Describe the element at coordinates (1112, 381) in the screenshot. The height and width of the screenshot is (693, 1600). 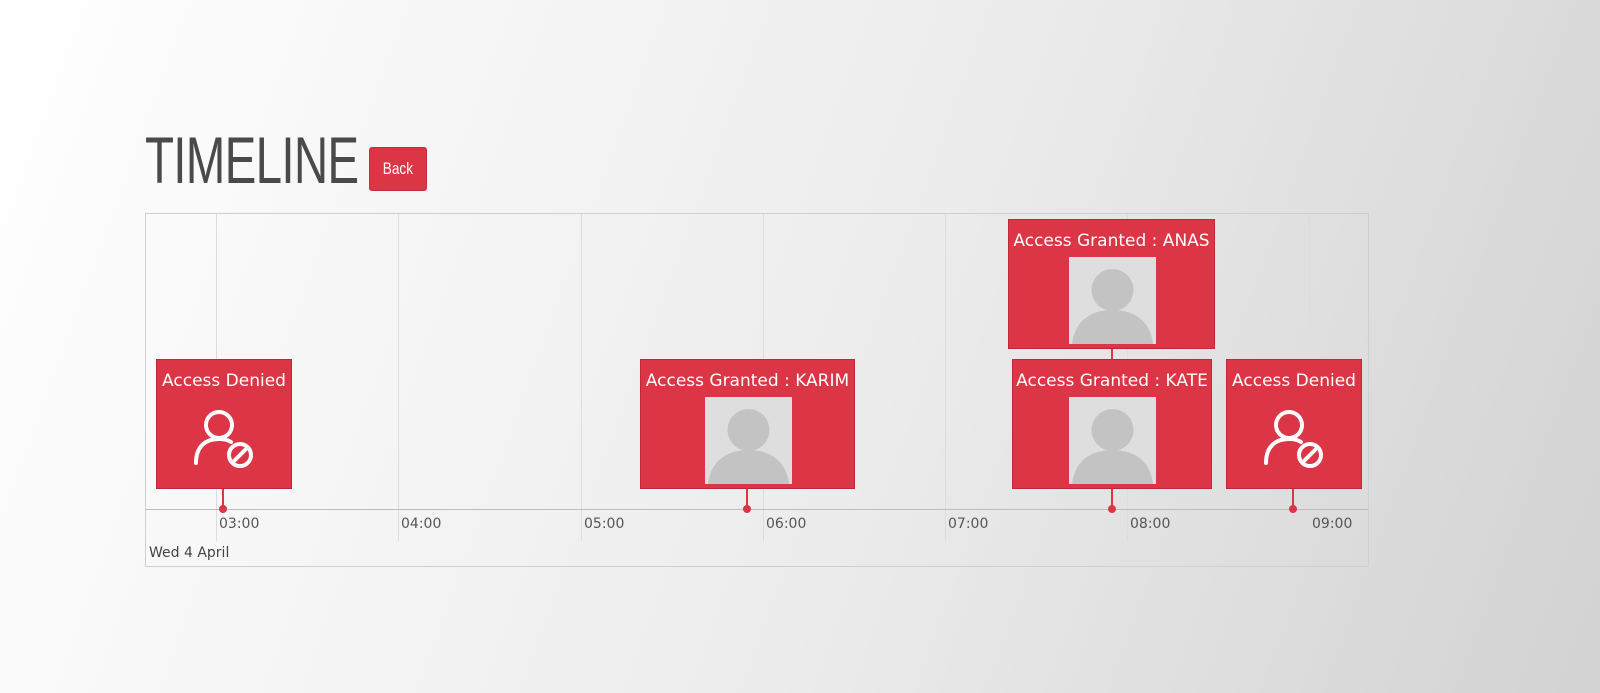
I see `event-title: Access Granted : KATE` at that location.